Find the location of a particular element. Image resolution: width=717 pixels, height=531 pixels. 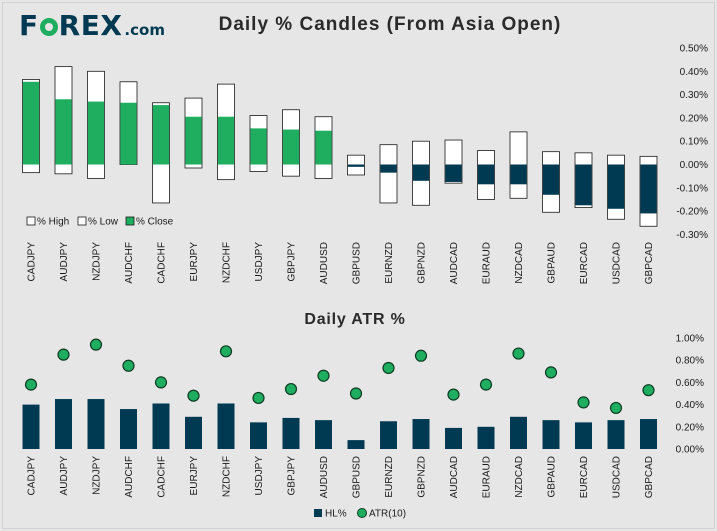

atr-x-label-usdjpy: USDJPY is located at coordinates (259, 476).